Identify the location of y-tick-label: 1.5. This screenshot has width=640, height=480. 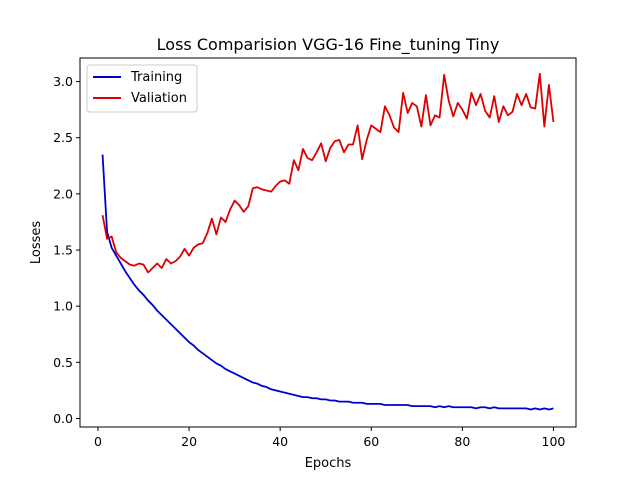
(63, 250).